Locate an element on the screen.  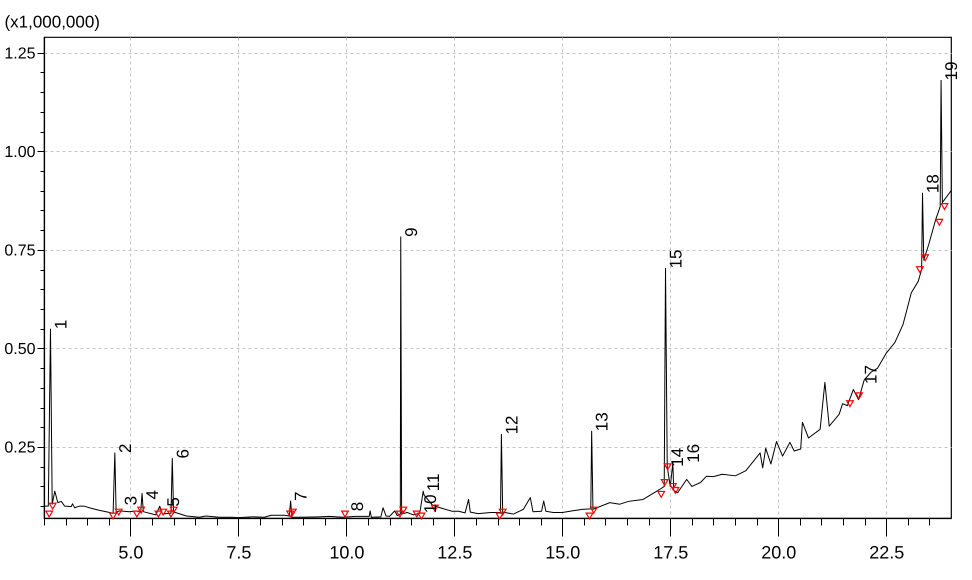
annotation: 2 is located at coordinates (125, 448).